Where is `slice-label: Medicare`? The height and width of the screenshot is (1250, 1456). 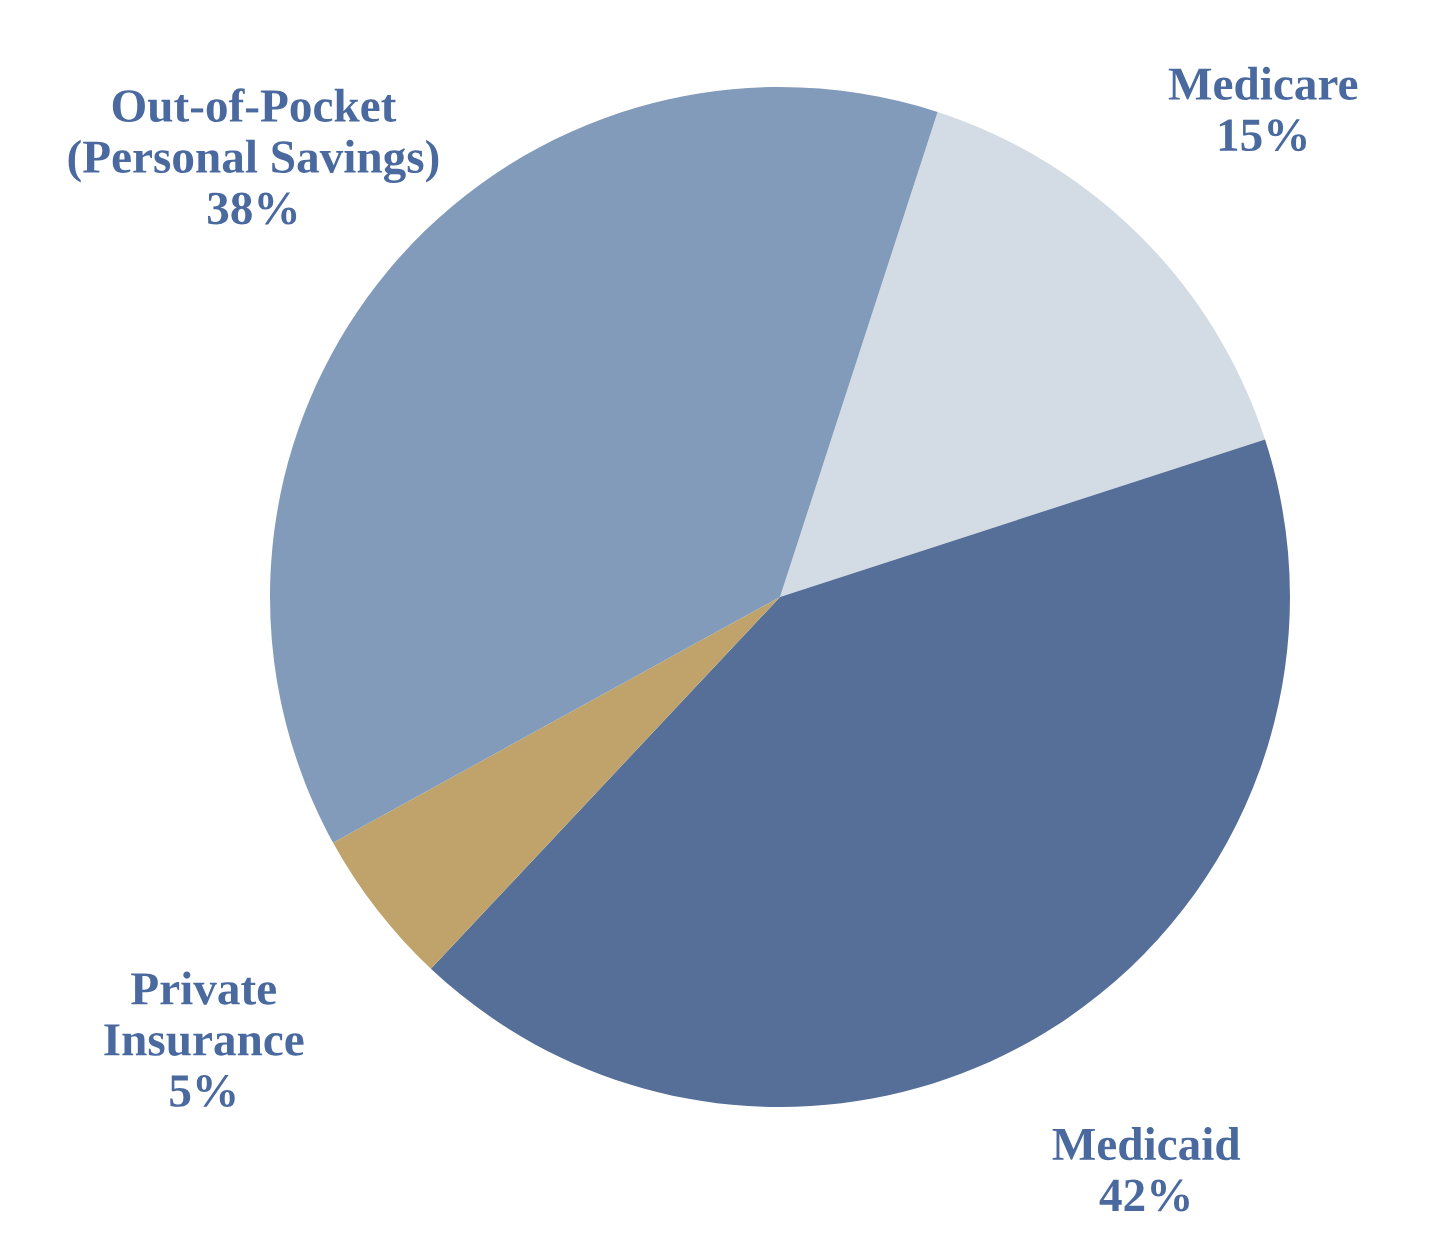 slice-label: Medicare is located at coordinates (1263, 83).